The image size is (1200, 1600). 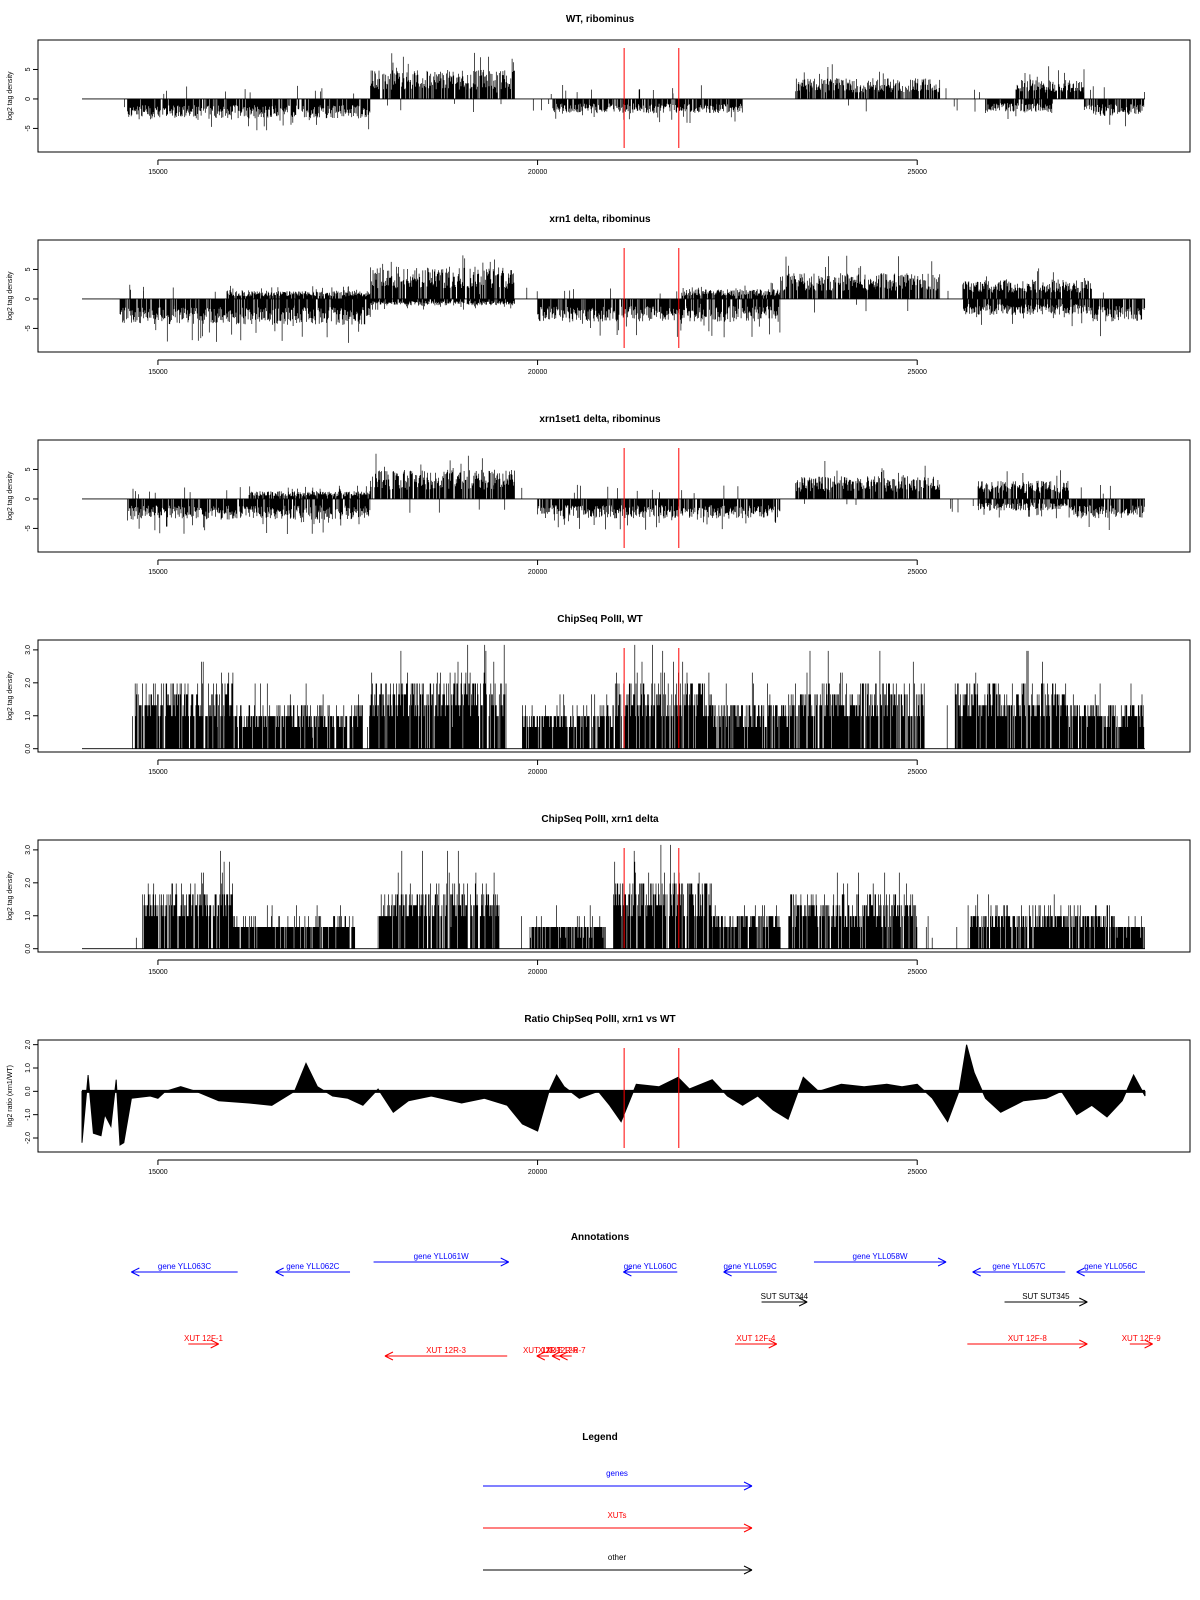 What do you see at coordinates (1142, 1338) in the screenshot?
I see `feature-label: XUT 12F-9` at bounding box center [1142, 1338].